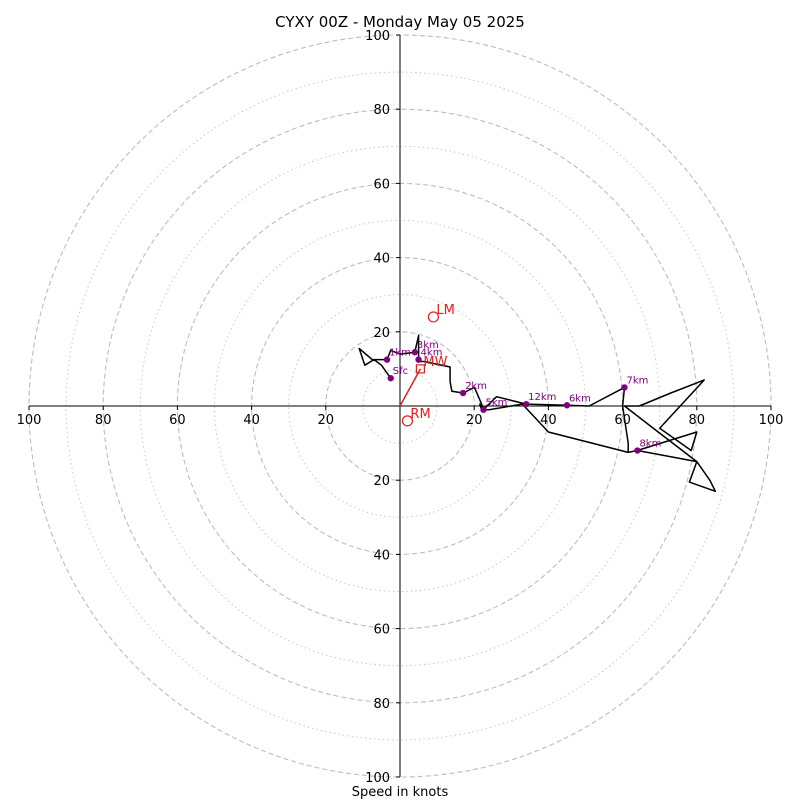 This screenshot has width=800, height=800. What do you see at coordinates (415, 352) in the screenshot?
I see `height-point-3km` at bounding box center [415, 352].